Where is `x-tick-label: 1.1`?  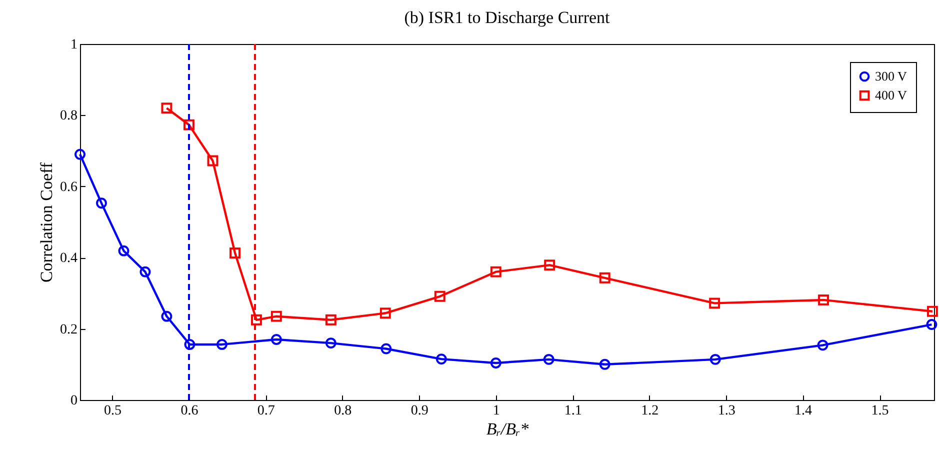
x-tick-label: 1.1 is located at coordinates (573, 411).